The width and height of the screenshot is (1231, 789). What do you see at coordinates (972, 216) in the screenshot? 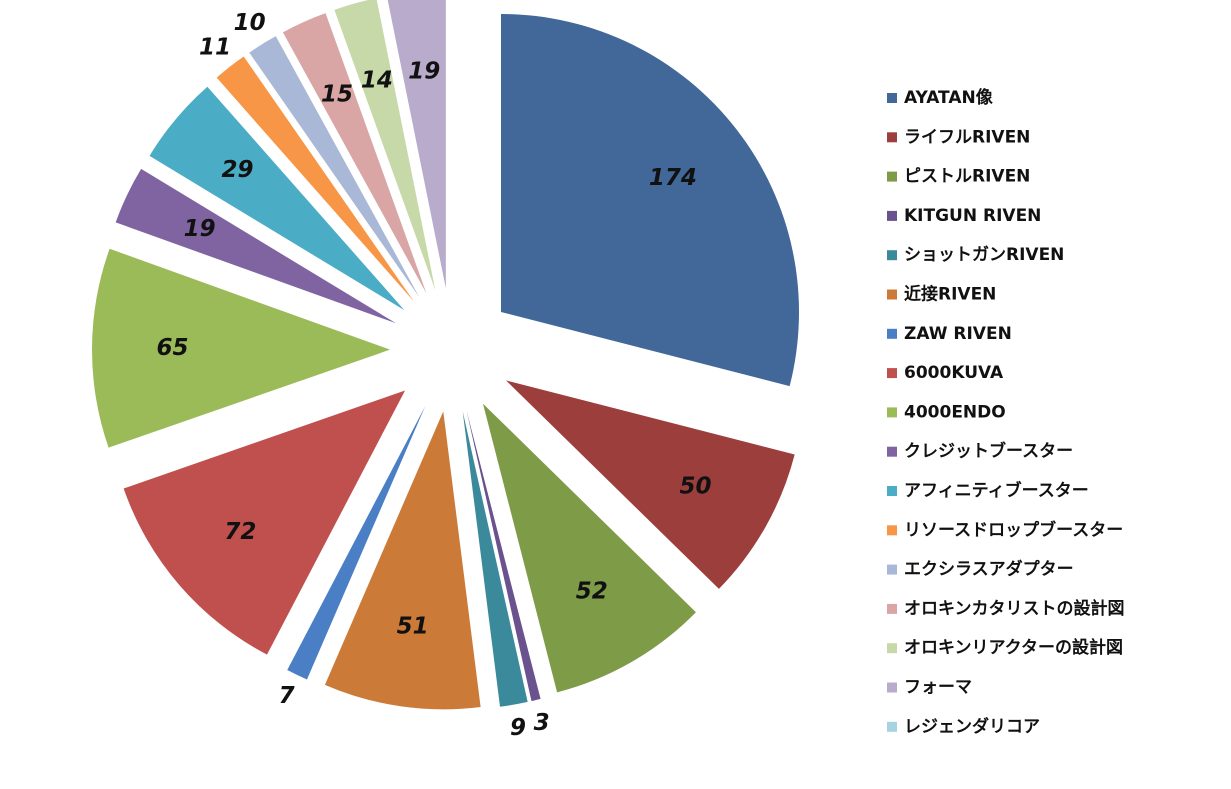
I see `legend-label: KITGUN RIVEN` at bounding box center [972, 216].